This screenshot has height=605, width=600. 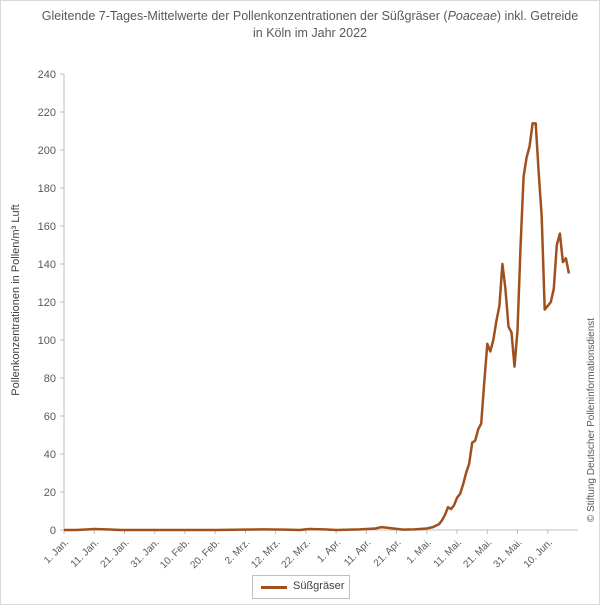 I want to click on x-tick-label: 10. Feb., so click(x=175, y=554).